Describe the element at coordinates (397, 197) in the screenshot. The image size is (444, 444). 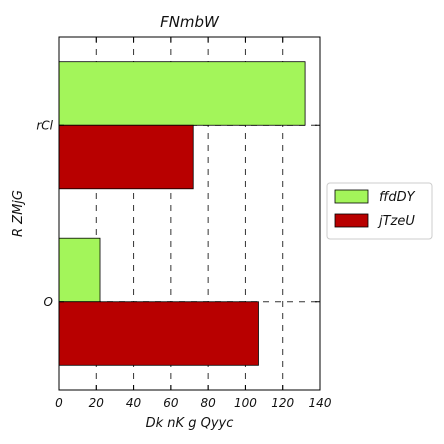
I see `legend-label-ffdDY: ffdDY` at that location.